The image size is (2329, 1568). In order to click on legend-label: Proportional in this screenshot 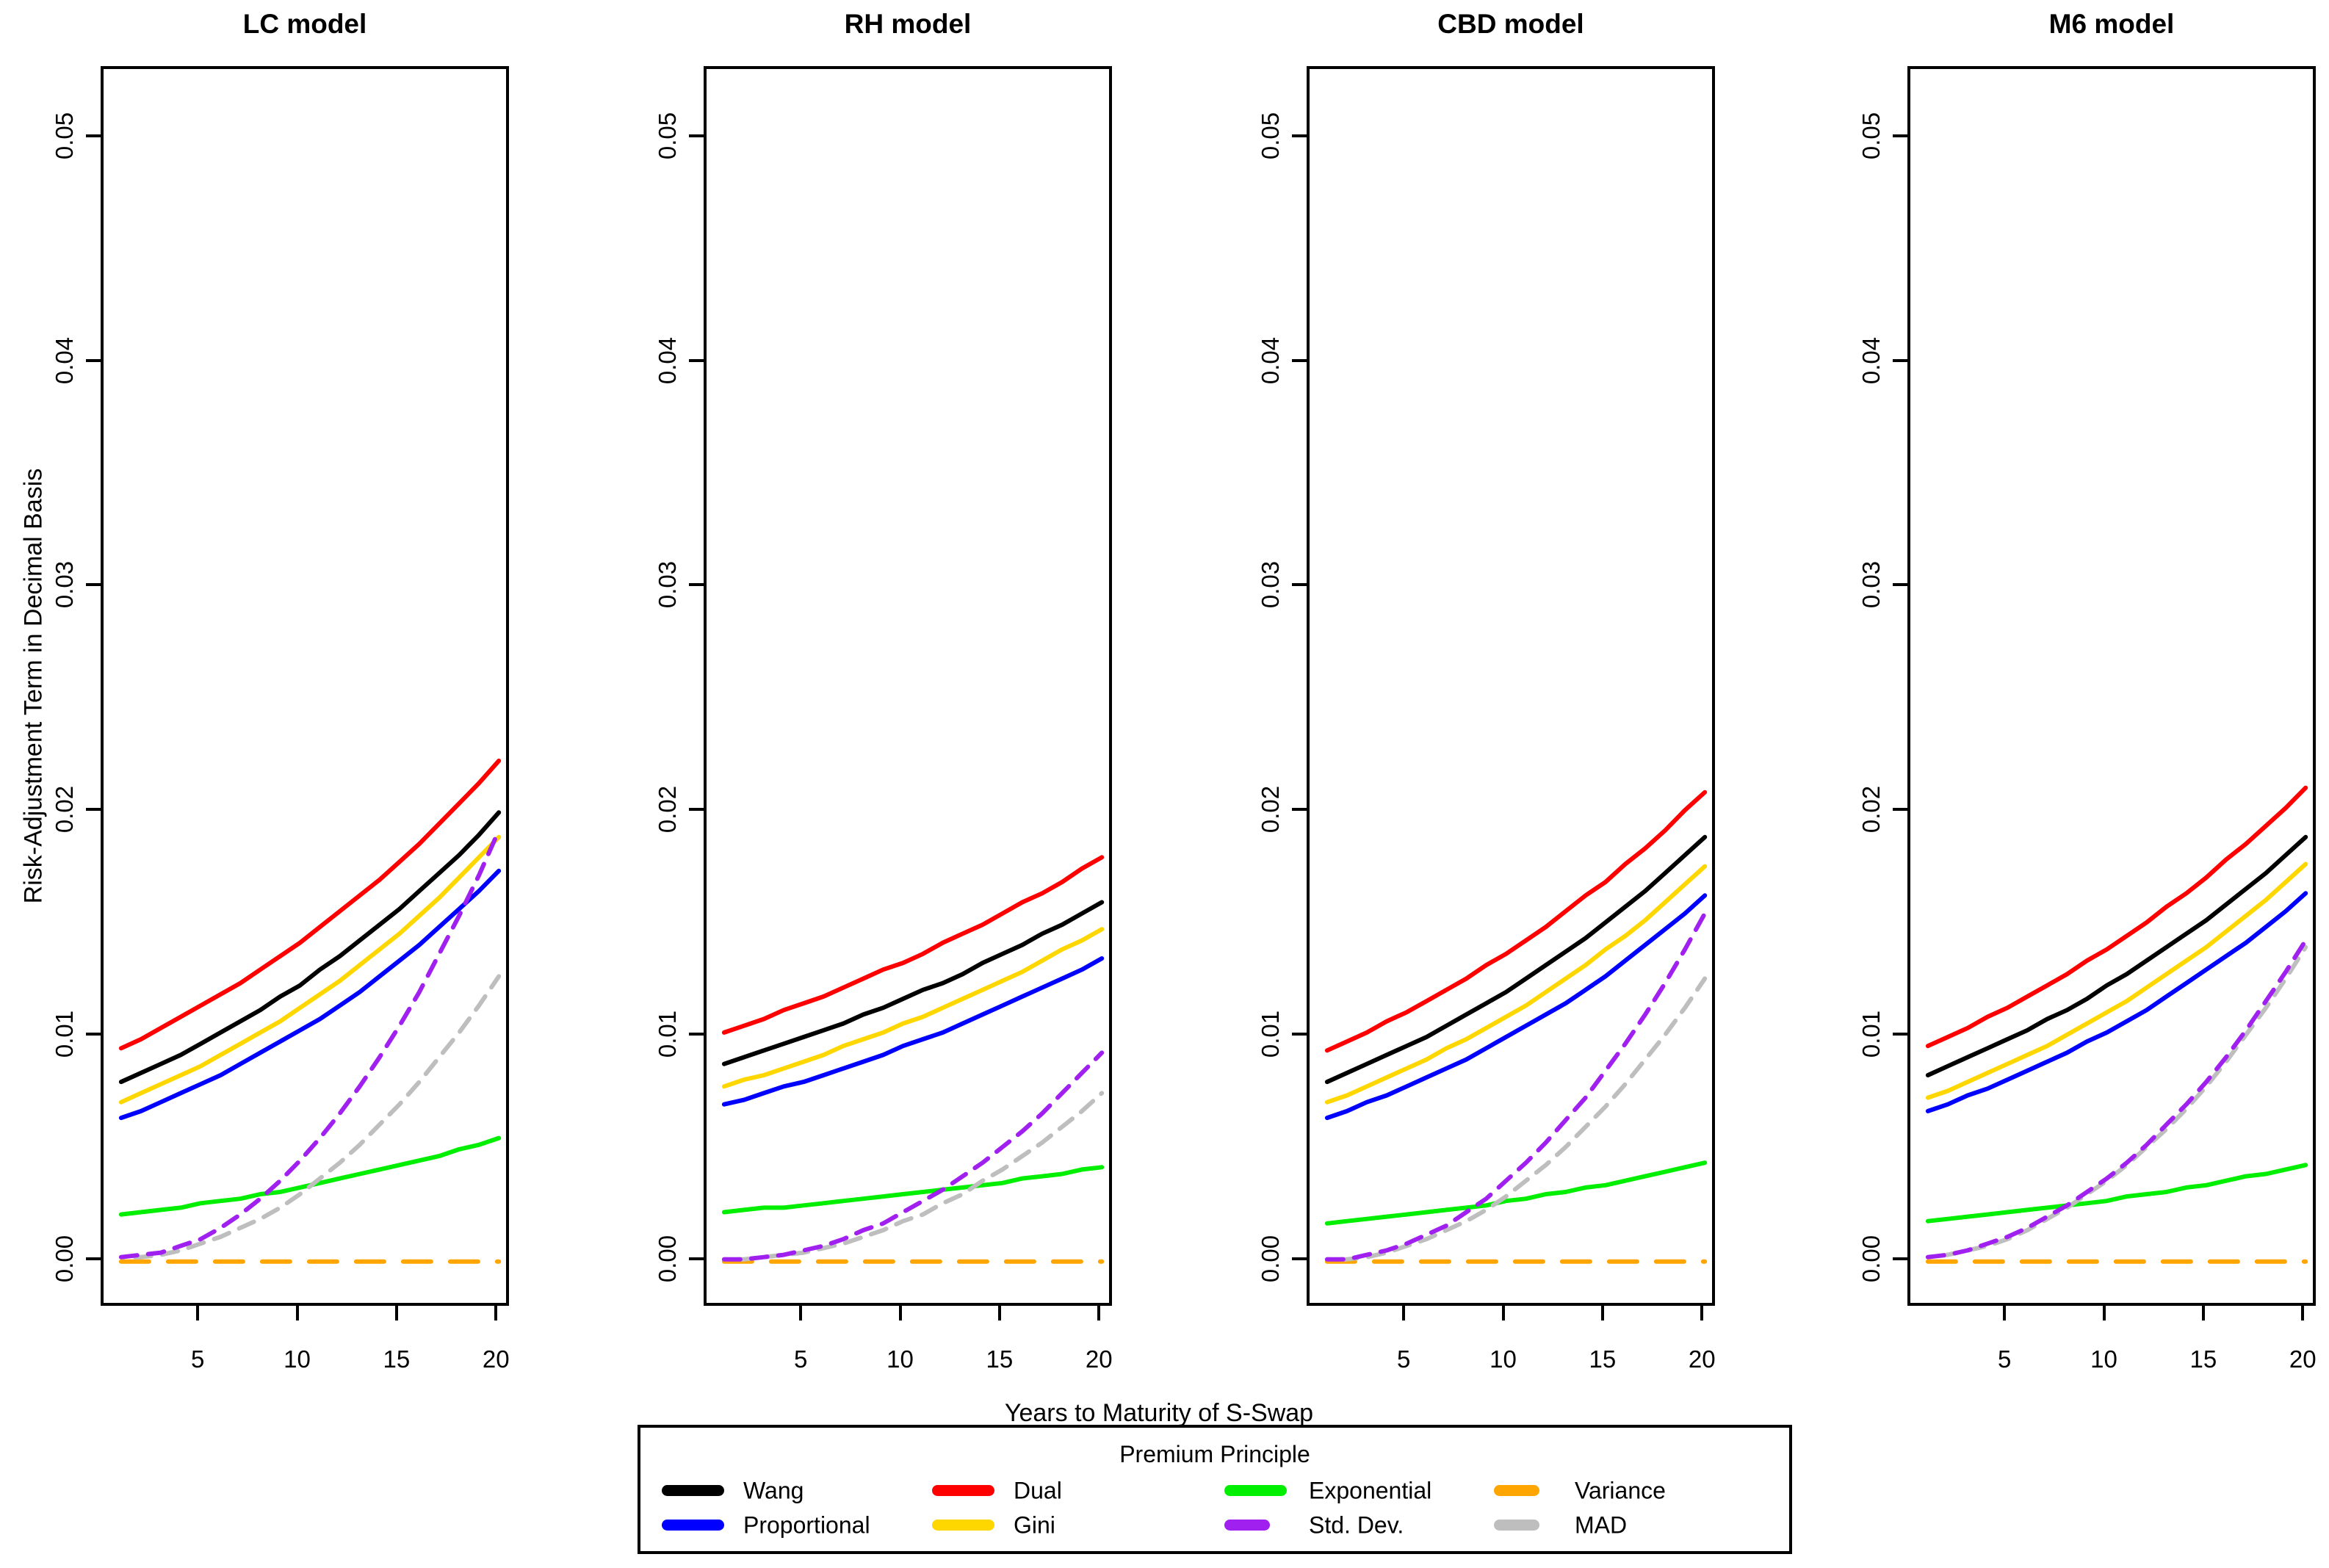, I will do `click(806, 1525)`.